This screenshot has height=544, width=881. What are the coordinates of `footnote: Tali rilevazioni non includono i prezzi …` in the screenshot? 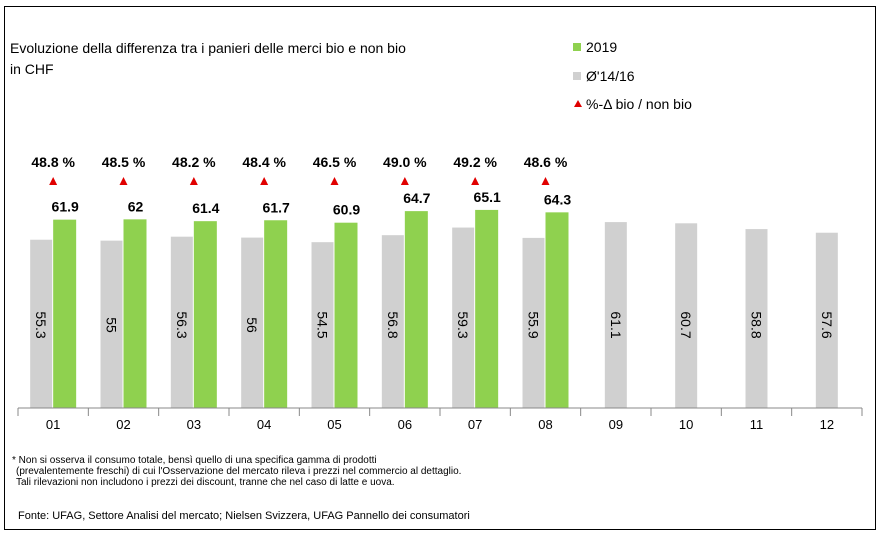 It's located at (205, 482).